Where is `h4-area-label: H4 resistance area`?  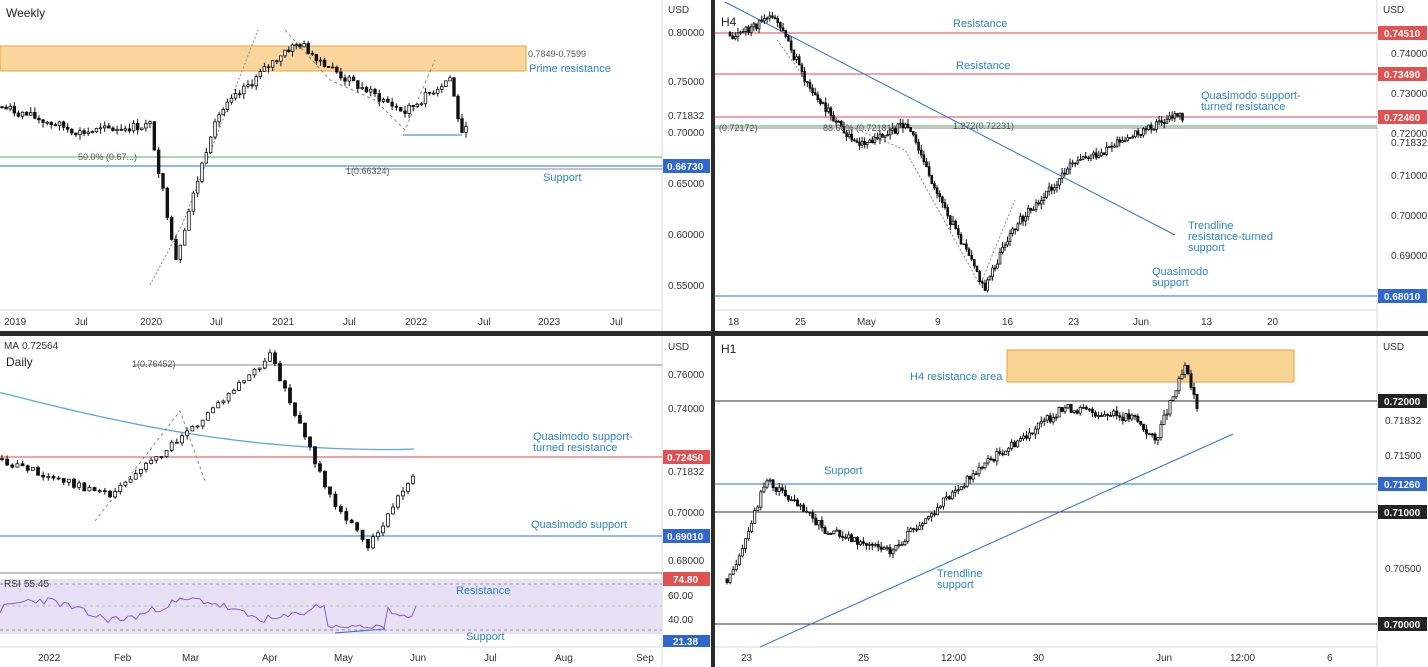
h4-area-label: H4 resistance area is located at coordinates (956, 377).